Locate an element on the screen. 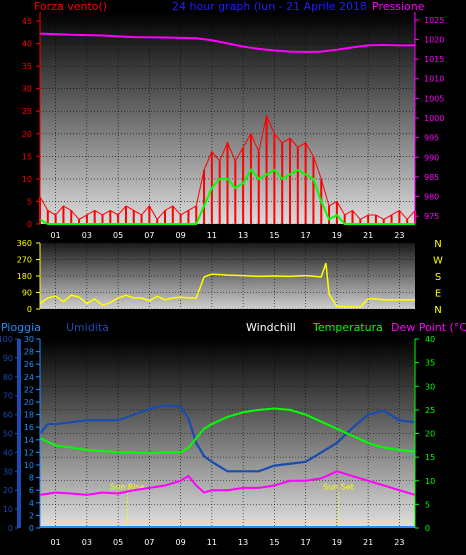  rain-tick-label: 30 is located at coordinates (29, 339).